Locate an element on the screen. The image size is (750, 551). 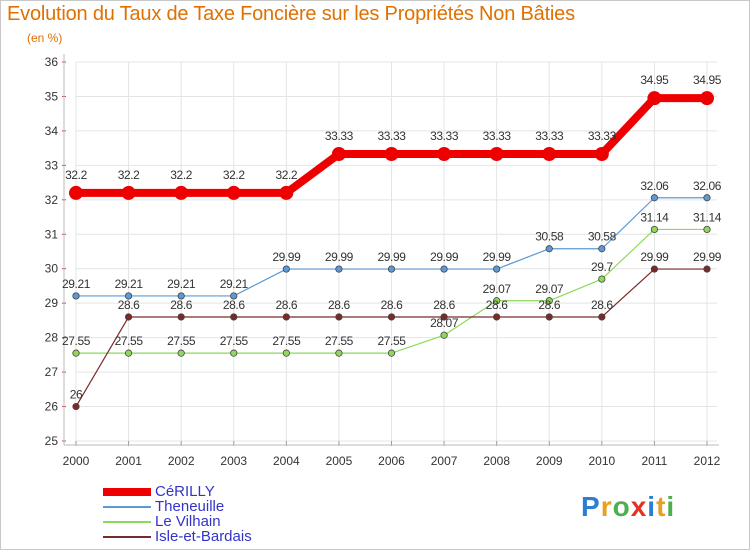
legend-item: Theneuille is located at coordinates (176, 506).